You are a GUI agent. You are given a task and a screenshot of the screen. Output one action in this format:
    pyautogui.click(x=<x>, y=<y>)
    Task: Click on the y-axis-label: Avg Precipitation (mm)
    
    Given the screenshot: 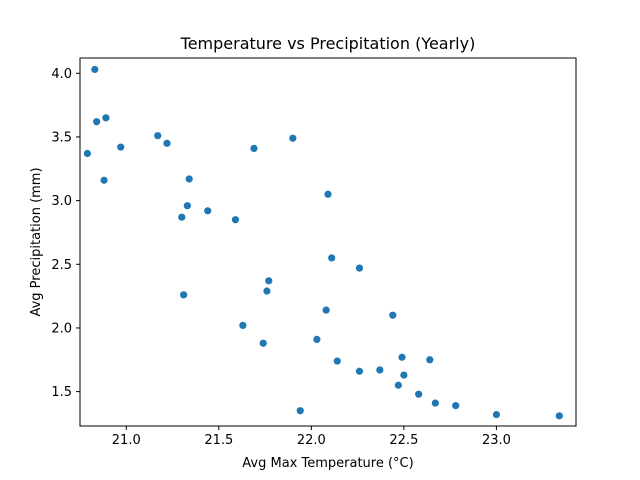 What is the action you would take?
    pyautogui.click(x=36, y=241)
    